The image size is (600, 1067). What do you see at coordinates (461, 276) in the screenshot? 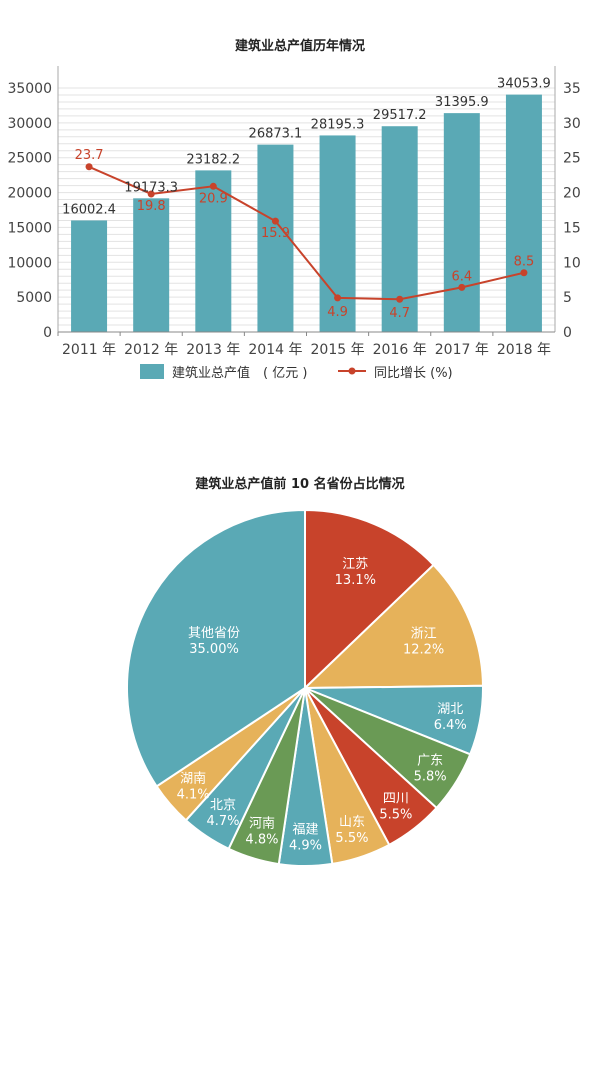
I see `growth-value-label: 6.4` at bounding box center [461, 276].